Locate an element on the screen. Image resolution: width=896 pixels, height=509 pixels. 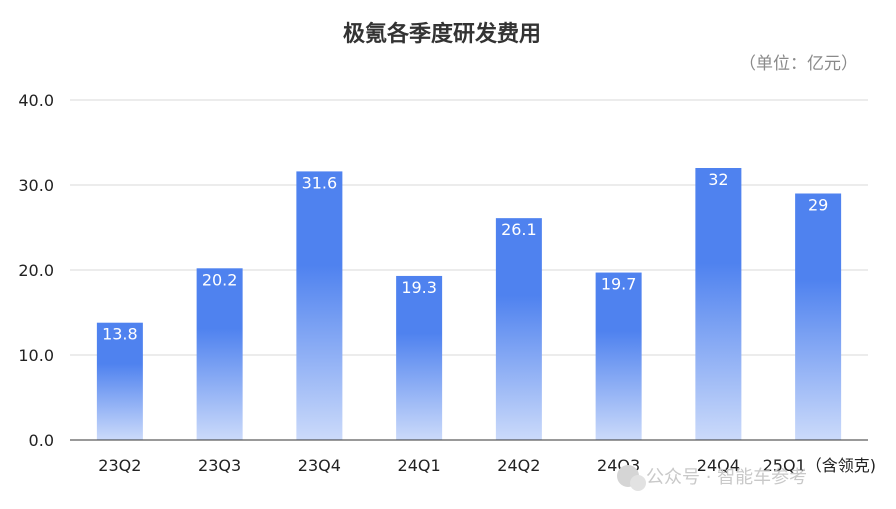
x-tick-label: 24Q1 is located at coordinates (419, 465).